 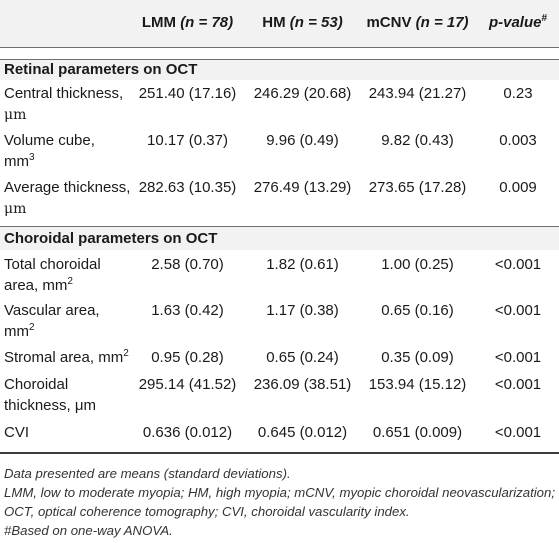 I want to click on cell-cvi-mcnv: 0.651 (0.009), so click(x=417, y=432).